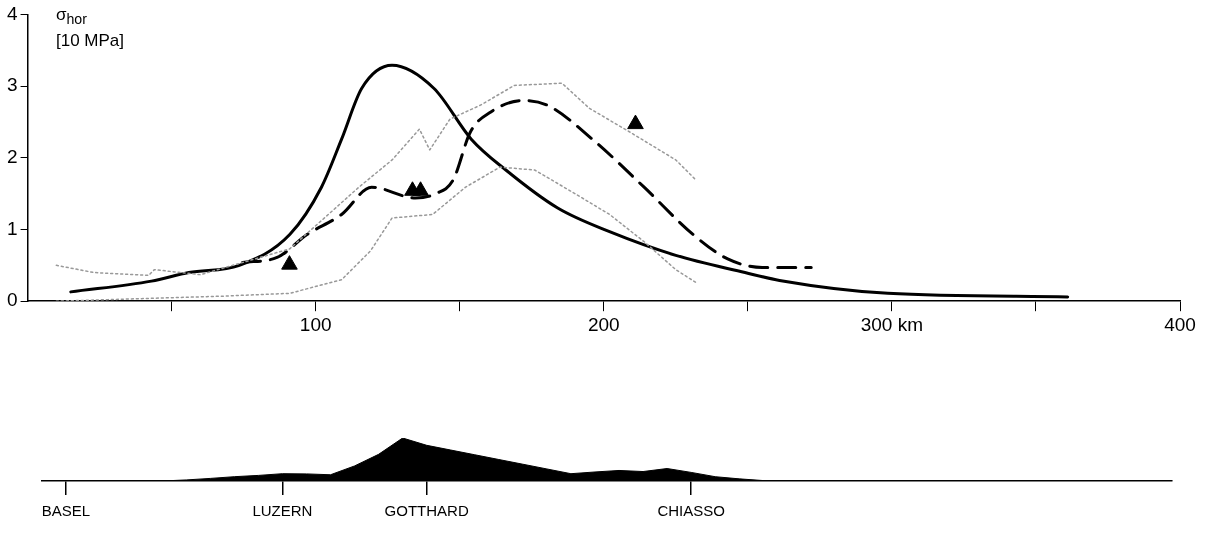  What do you see at coordinates (12, 85) in the screenshot?
I see `y-tick-label: 3` at bounding box center [12, 85].